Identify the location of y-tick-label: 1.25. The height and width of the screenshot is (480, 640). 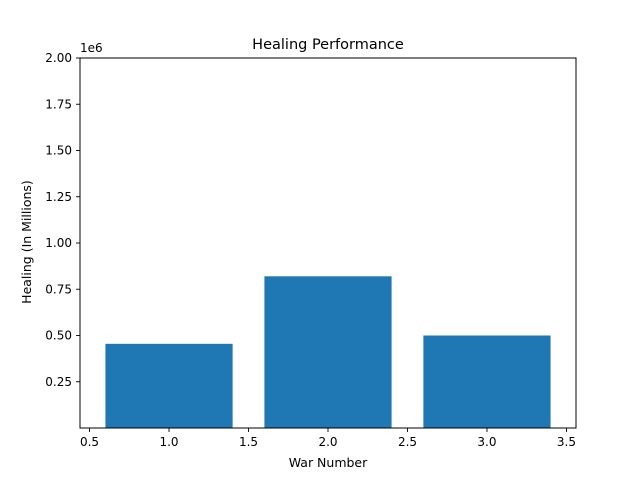
(58, 197).